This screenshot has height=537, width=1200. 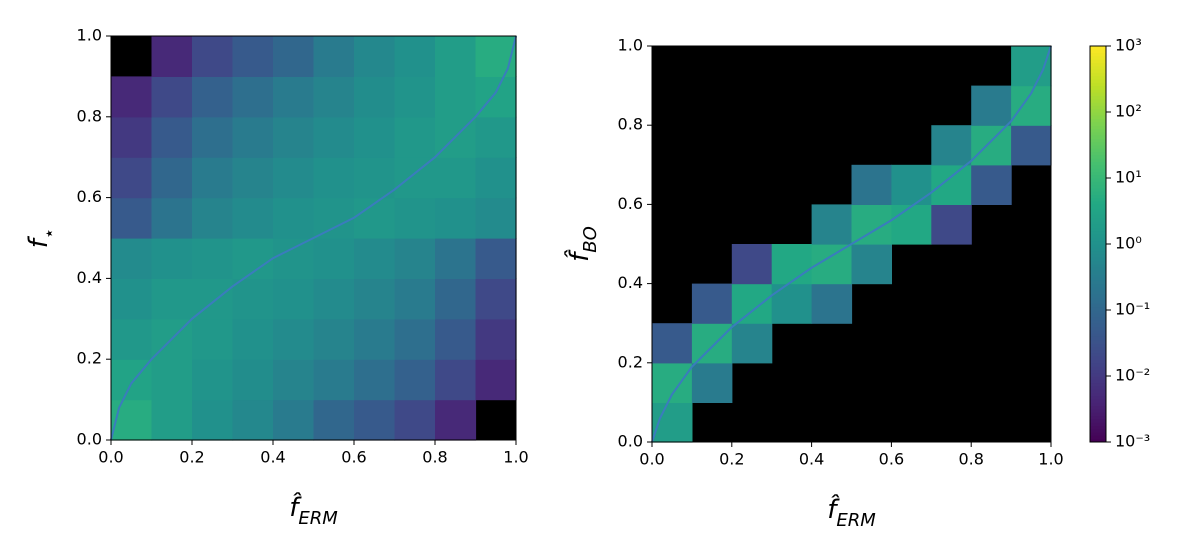 I want to click on axis-label-sub: BO, so click(x=590, y=239).